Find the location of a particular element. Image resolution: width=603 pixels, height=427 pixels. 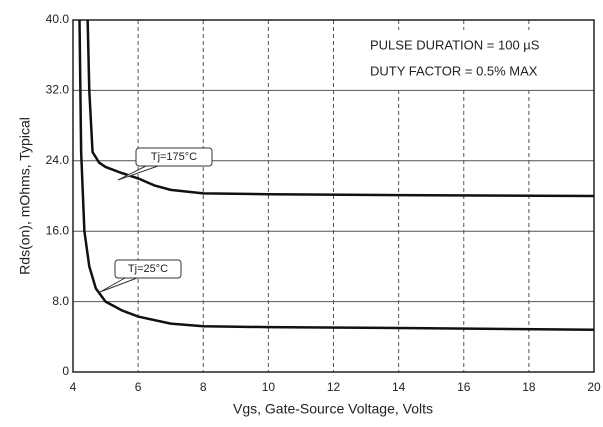

x-tick-label: 4 is located at coordinates (73, 387).